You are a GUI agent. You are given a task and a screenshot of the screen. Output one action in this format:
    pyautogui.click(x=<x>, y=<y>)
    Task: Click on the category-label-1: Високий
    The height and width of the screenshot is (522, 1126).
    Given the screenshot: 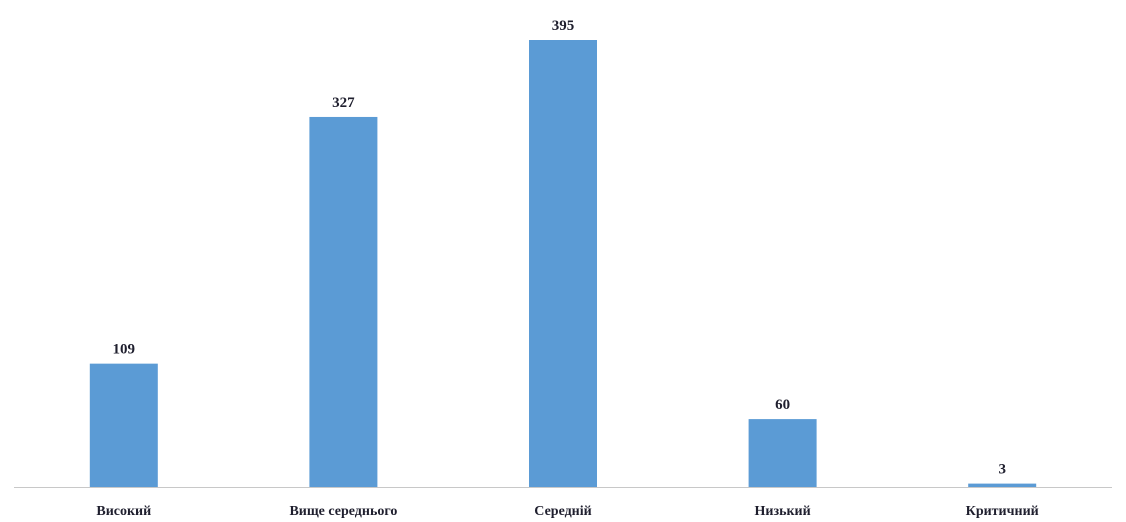 What is the action you would take?
    pyautogui.click(x=123, y=511)
    